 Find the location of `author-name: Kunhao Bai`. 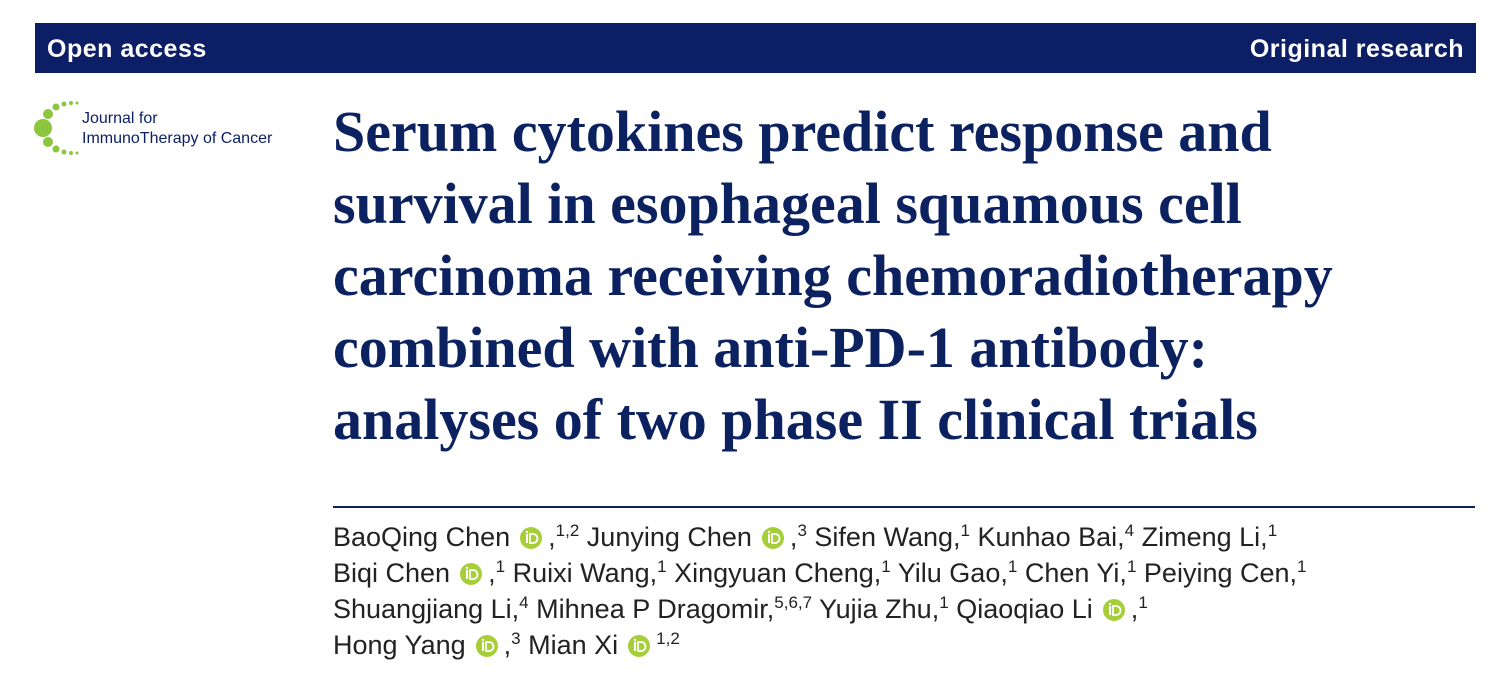

author-name: Kunhao Bai is located at coordinates (1047, 537).